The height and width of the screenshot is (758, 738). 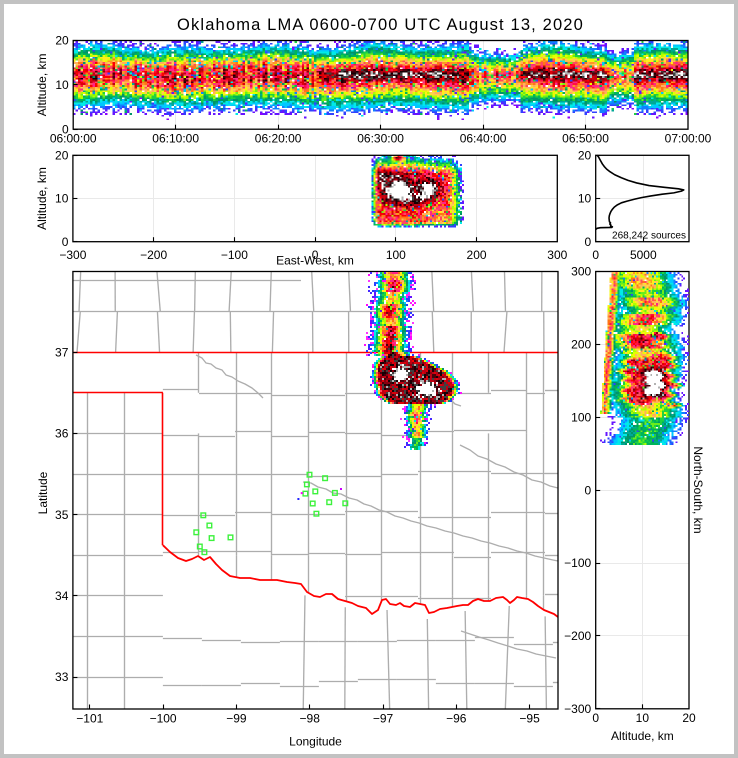 I want to click on svg-text: −95, so click(x=529, y=718).